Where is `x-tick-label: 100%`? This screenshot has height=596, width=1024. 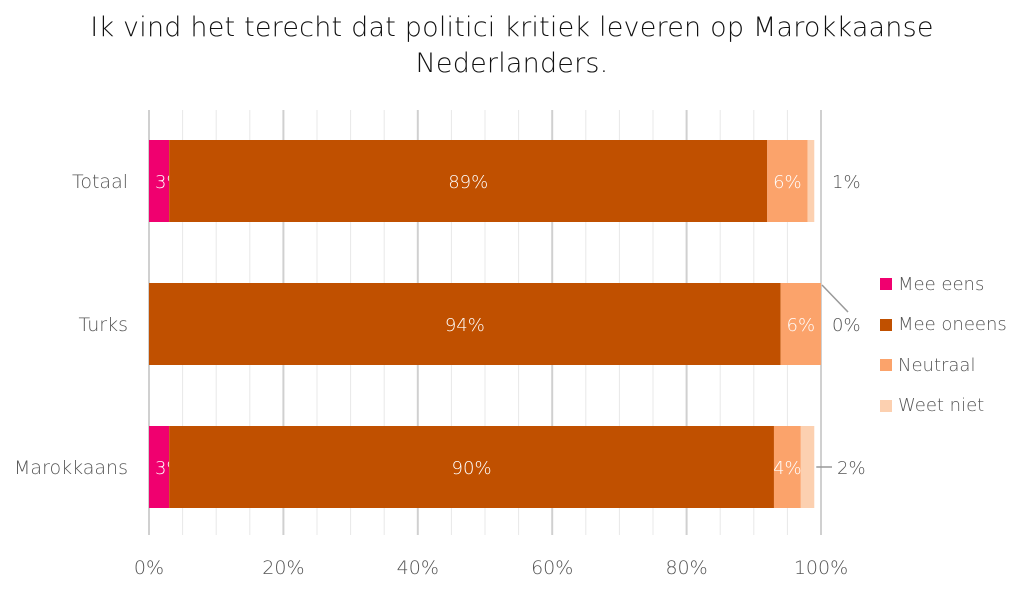 x-tick-label: 100% is located at coordinates (821, 568).